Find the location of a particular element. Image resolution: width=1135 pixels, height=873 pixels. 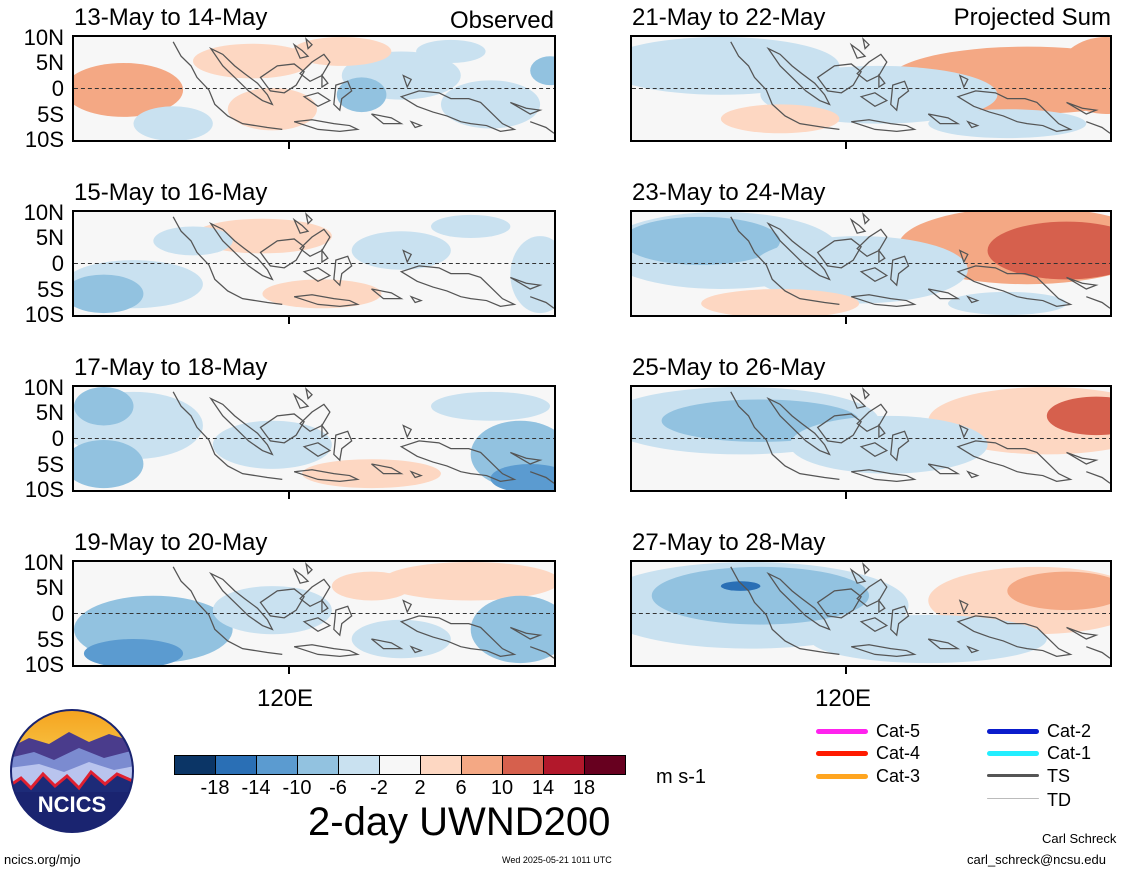

panel-tag: Observed is located at coordinates (501, 20).